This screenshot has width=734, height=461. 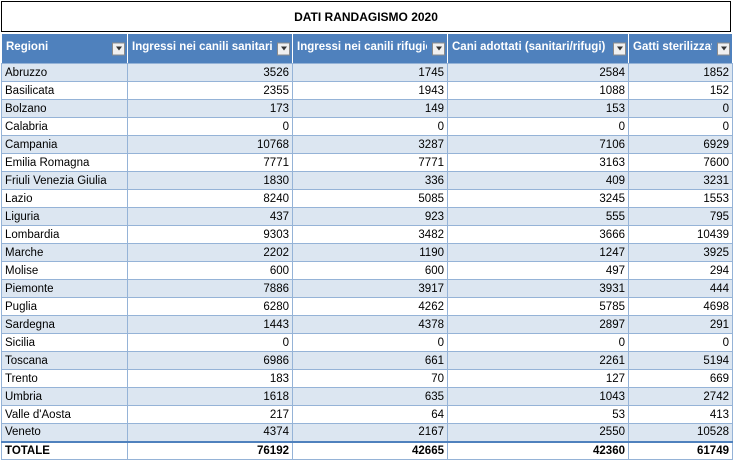 What do you see at coordinates (210, 216) in the screenshot?
I see `value-cell: 437` at bounding box center [210, 216].